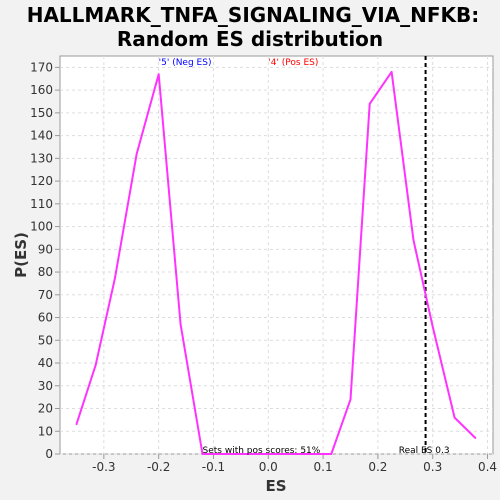 The height and width of the screenshot is (500, 500). What do you see at coordinates (41, 67) in the screenshot?
I see `y-tick-label: 170` at bounding box center [41, 67].